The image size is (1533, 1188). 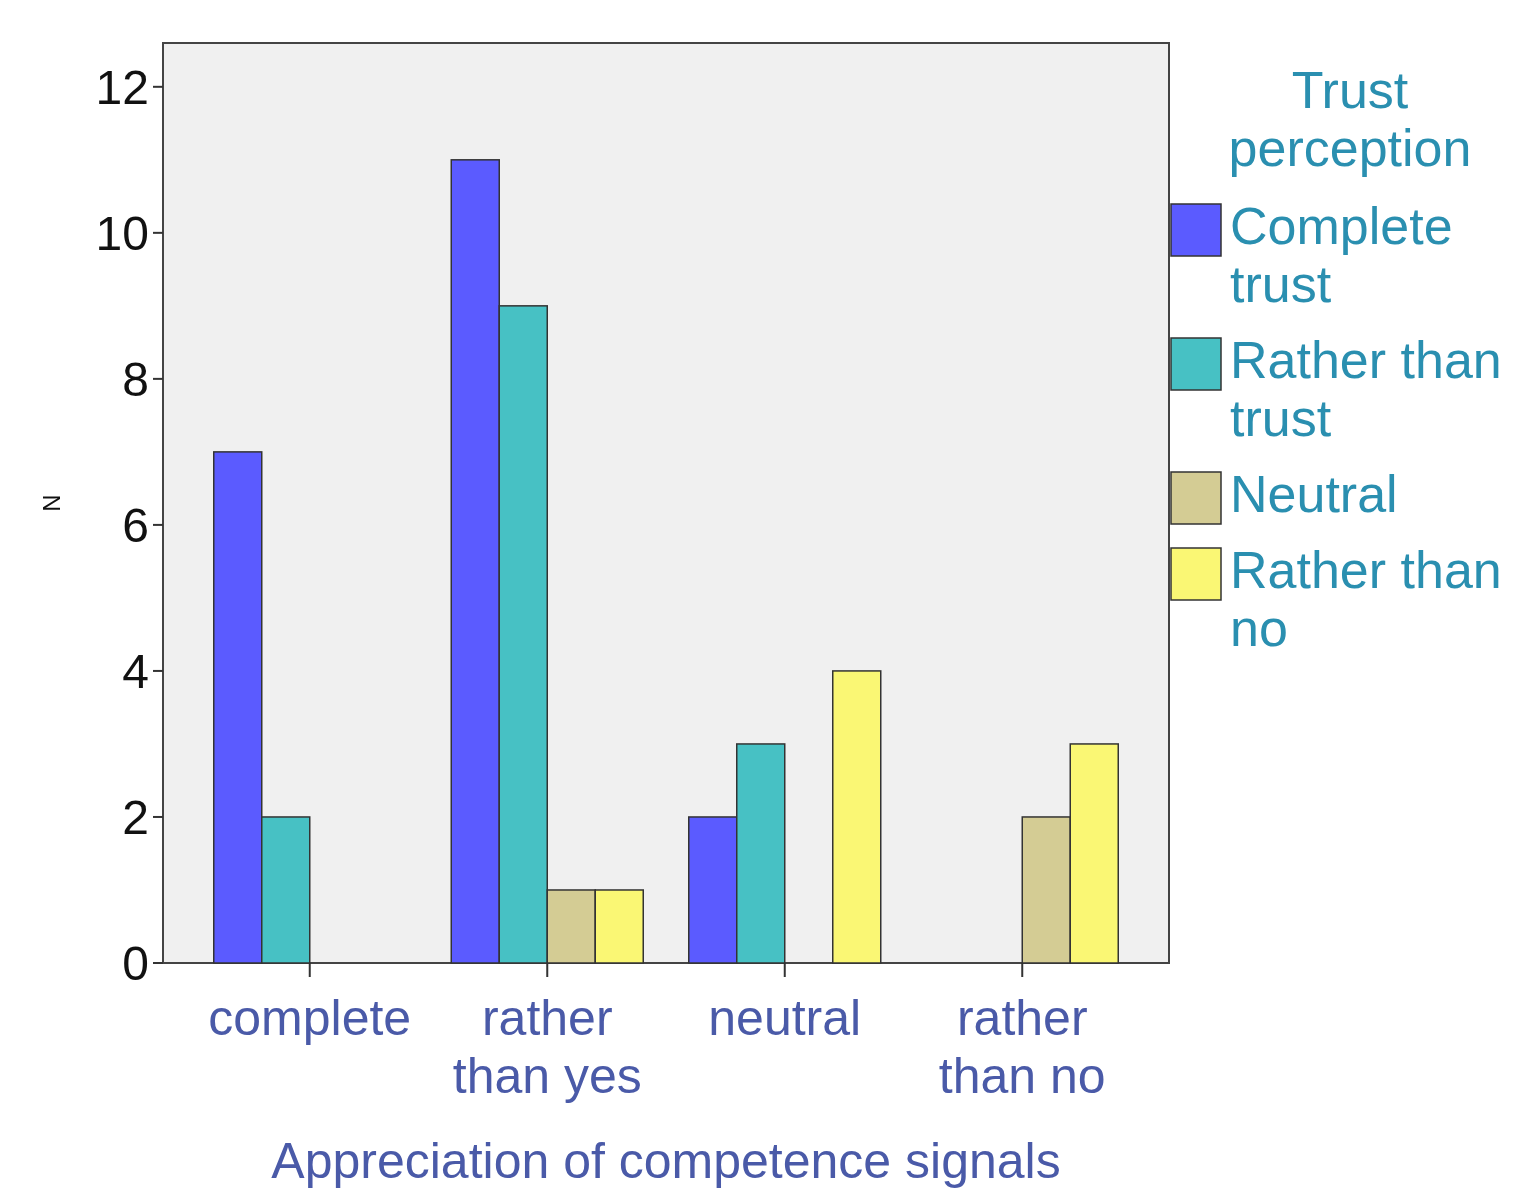 What do you see at coordinates (135, 963) in the screenshot?
I see `y-tick-label: 0` at bounding box center [135, 963].